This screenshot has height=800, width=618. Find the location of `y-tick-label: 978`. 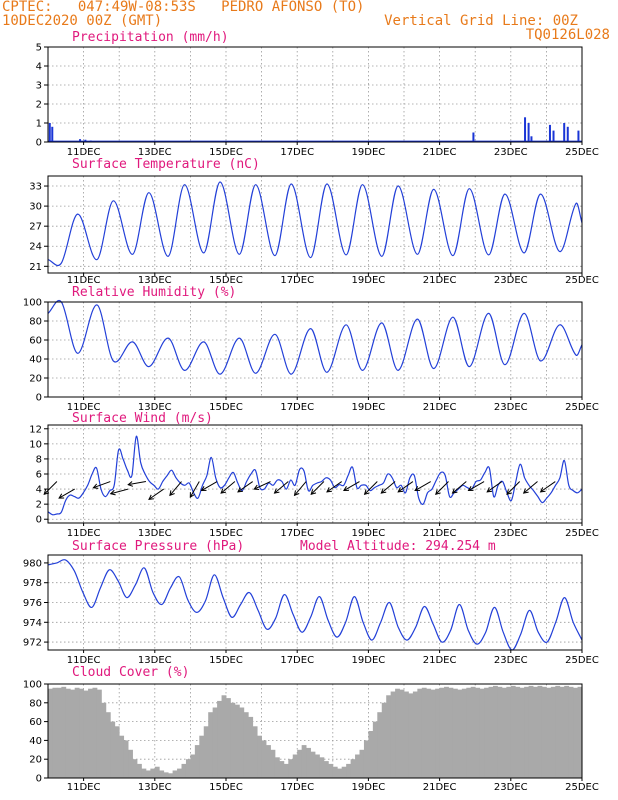

y-tick-label: 978 is located at coordinates (32, 583).